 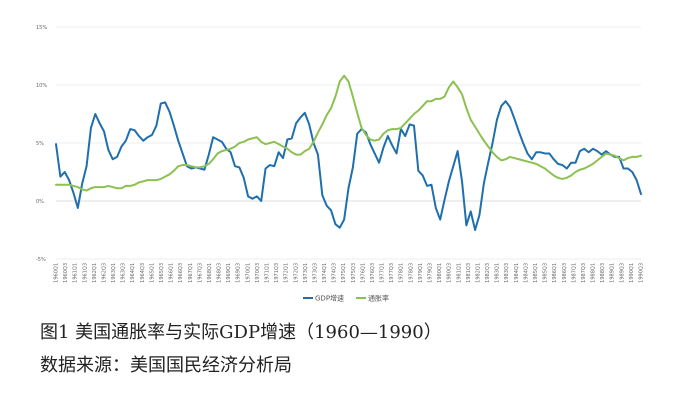 What do you see at coordinates (181, 273) in the screenshot?
I see `x-tick-label: 1966Q3` at bounding box center [181, 273].